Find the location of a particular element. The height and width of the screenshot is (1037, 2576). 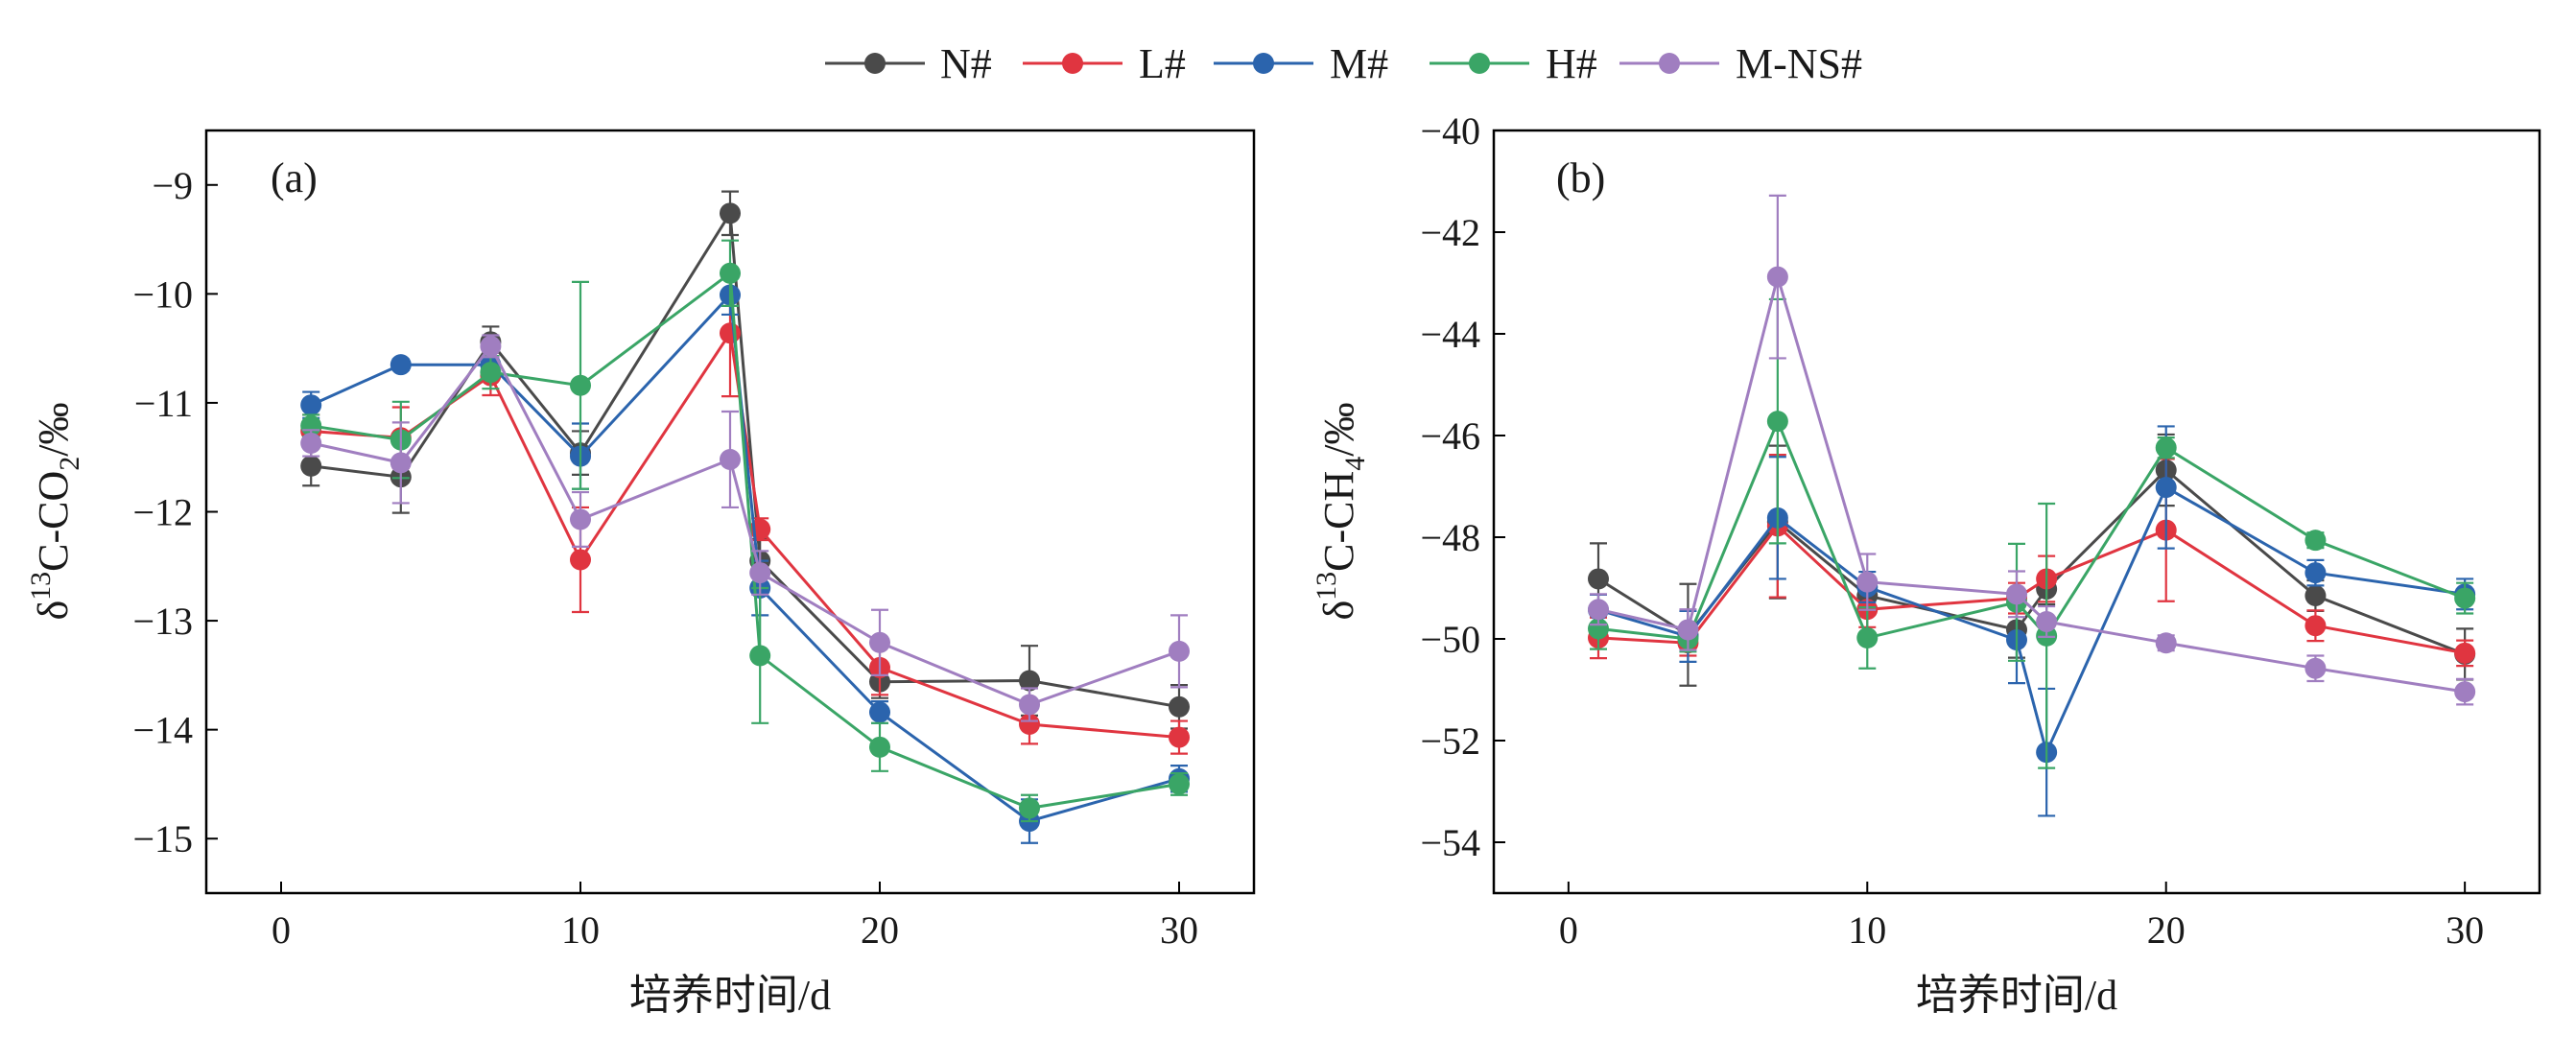

panel-a-x-tick-label: 30 is located at coordinates (1179, 930).